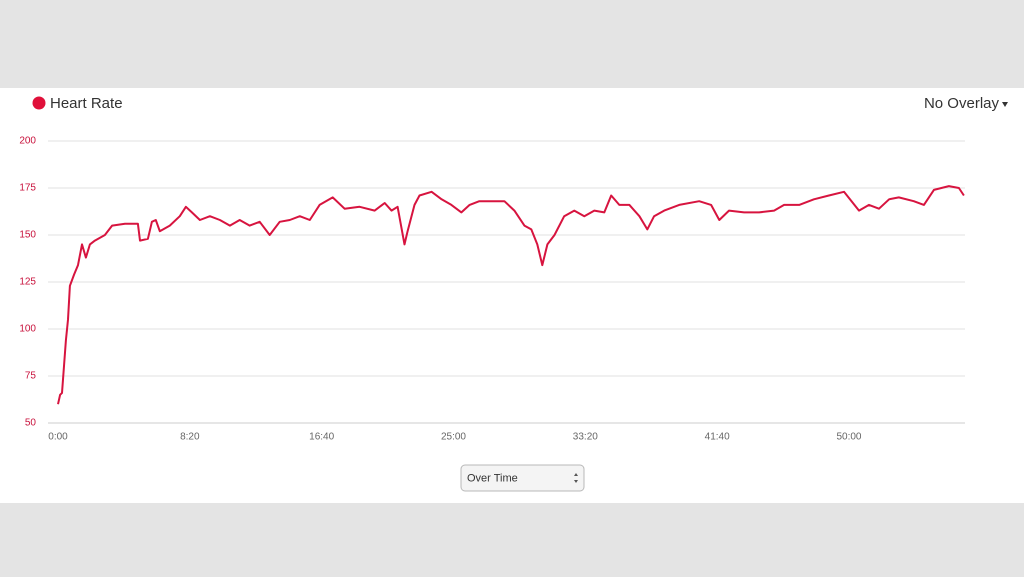 The width and height of the screenshot is (1024, 582). What do you see at coordinates (27, 282) in the screenshot?
I see `y-tick-label: 125` at bounding box center [27, 282].